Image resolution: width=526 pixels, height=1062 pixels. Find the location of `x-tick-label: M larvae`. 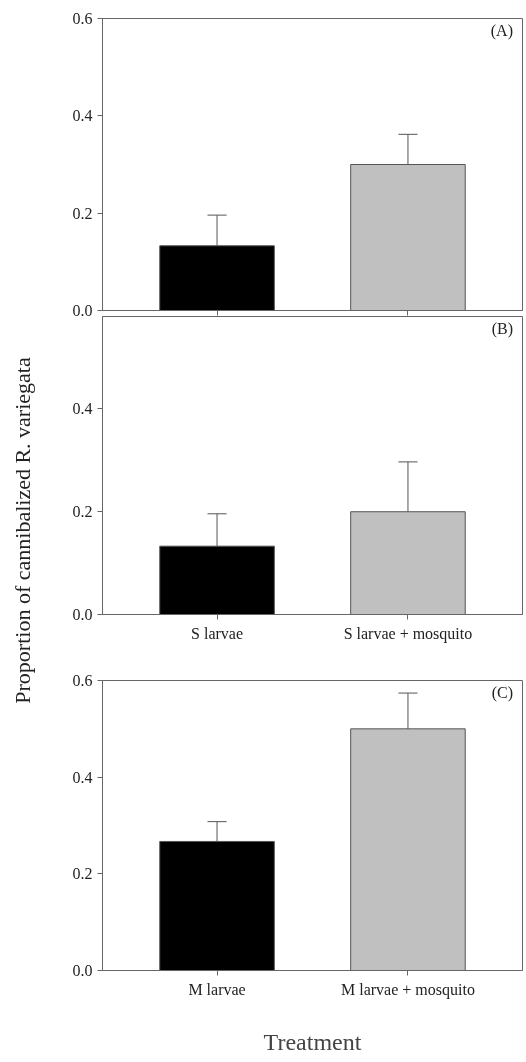

x-tick-label: M larvae is located at coordinates (217, 989).